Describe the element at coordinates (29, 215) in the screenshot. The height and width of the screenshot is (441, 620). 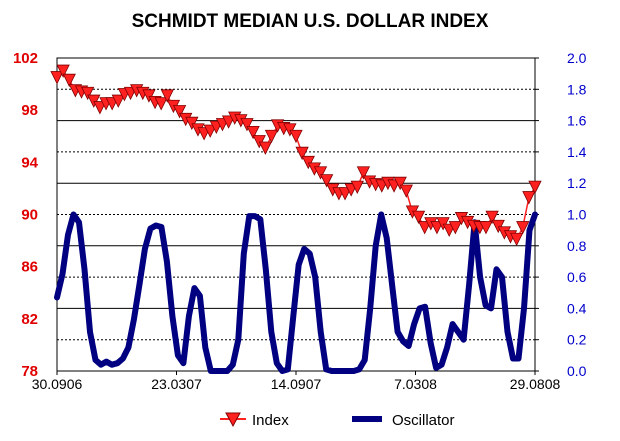
I see `left-tick-label: 90` at that location.